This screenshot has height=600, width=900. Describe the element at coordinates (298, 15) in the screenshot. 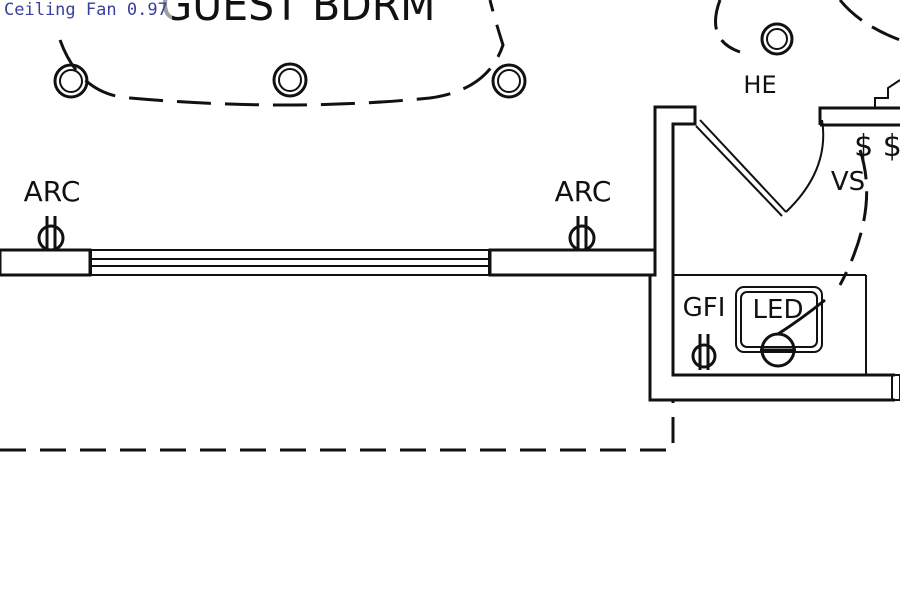

I see `room-label: GUEST BDRM` at that location.